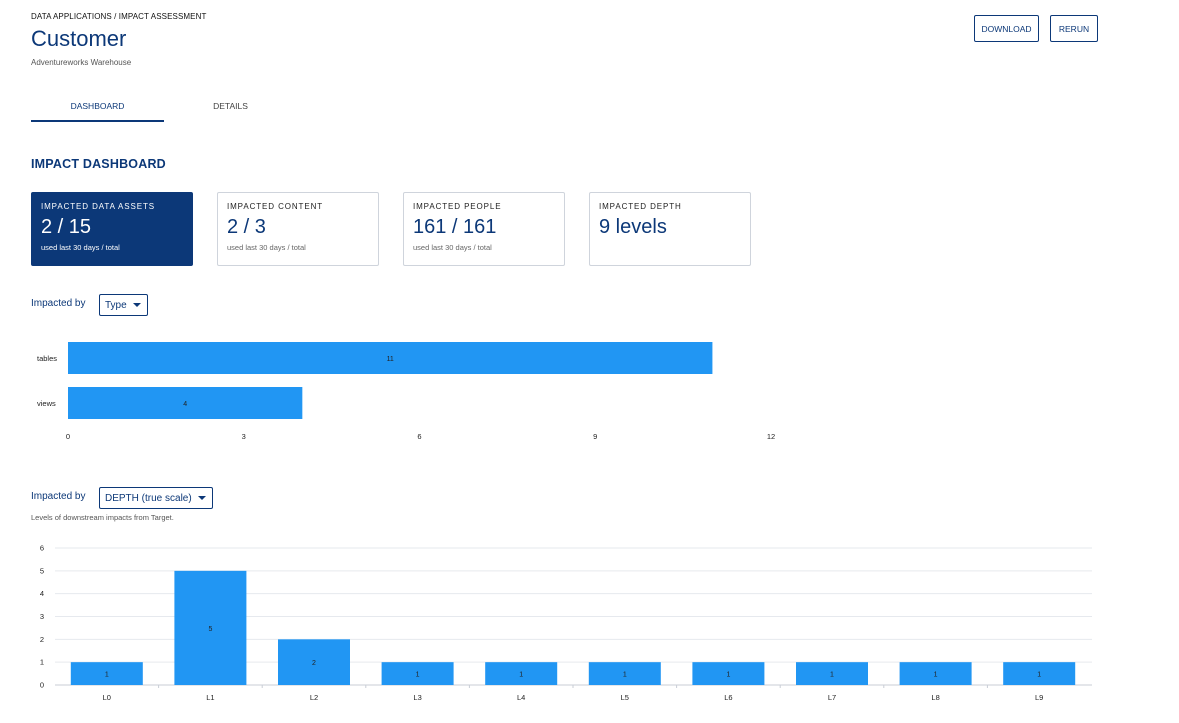 The width and height of the screenshot is (1179, 723). Describe the element at coordinates (771, 436) in the screenshot. I see `x-tick-label: 12` at that location.